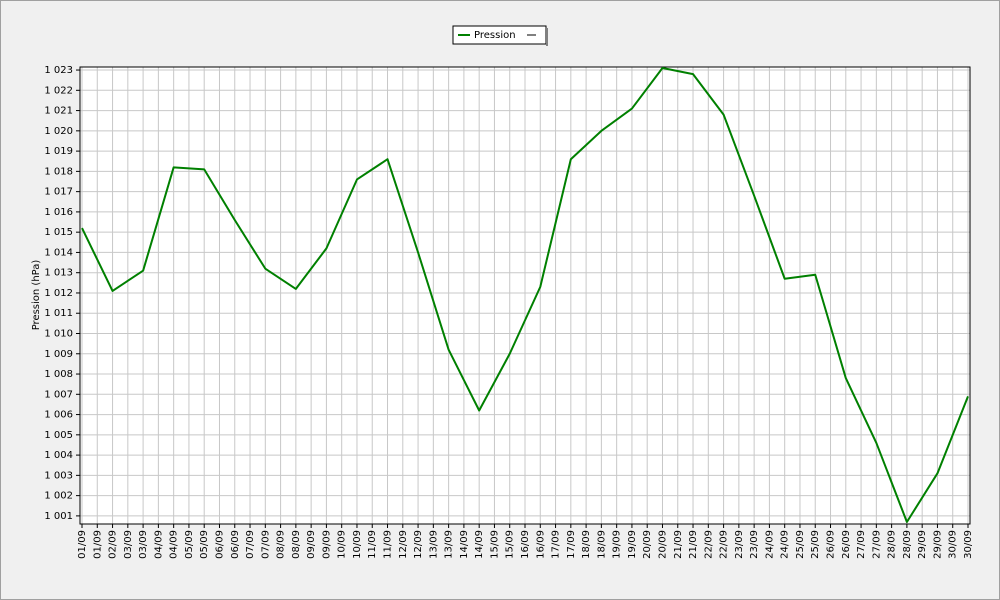 The height and width of the screenshot is (600, 1000). What do you see at coordinates (547, 37) in the screenshot?
I see `legend-shadow` at bounding box center [547, 37].